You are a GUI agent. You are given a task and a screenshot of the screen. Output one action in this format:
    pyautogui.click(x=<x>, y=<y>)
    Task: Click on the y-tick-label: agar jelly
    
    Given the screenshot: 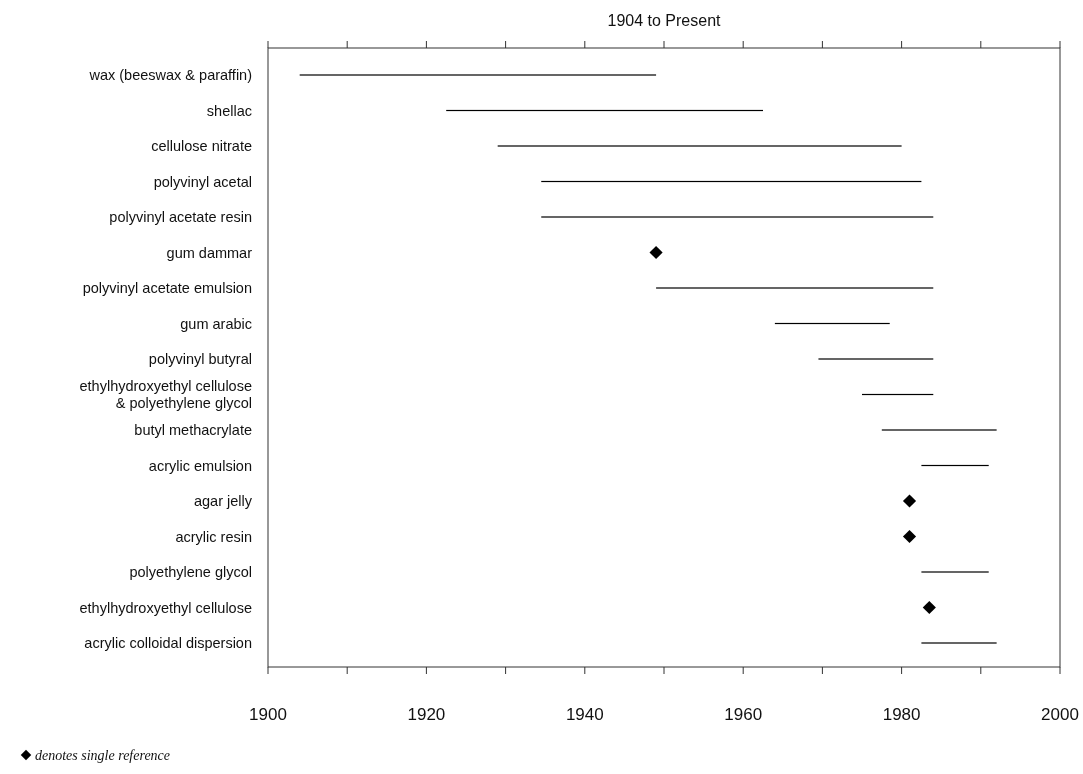 What is the action you would take?
    pyautogui.click(x=223, y=501)
    